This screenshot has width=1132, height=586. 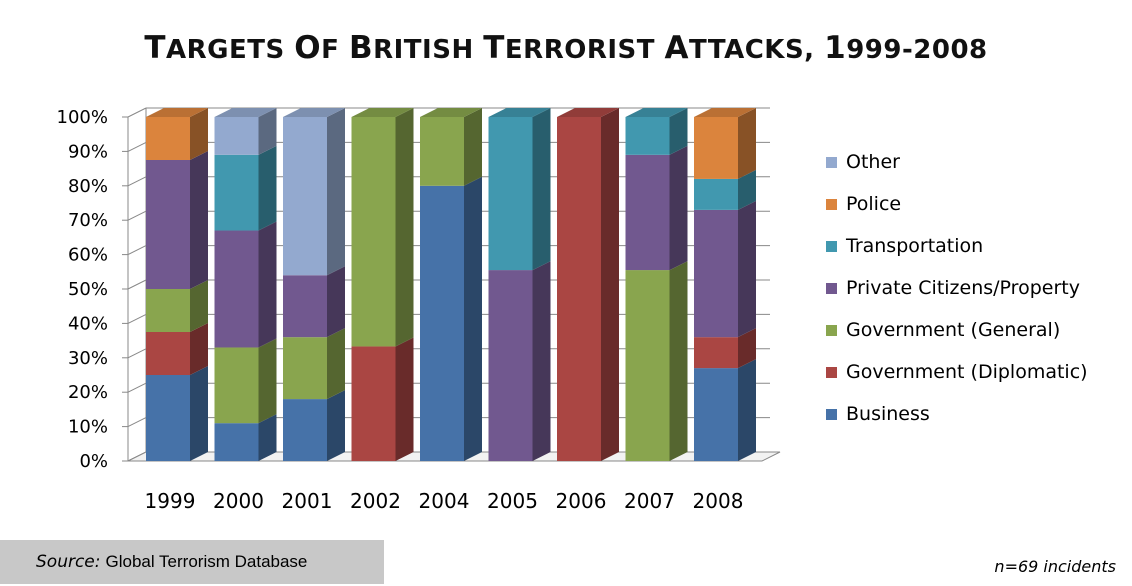 I want to click on y-tick-label: 60%, so click(x=88, y=255).